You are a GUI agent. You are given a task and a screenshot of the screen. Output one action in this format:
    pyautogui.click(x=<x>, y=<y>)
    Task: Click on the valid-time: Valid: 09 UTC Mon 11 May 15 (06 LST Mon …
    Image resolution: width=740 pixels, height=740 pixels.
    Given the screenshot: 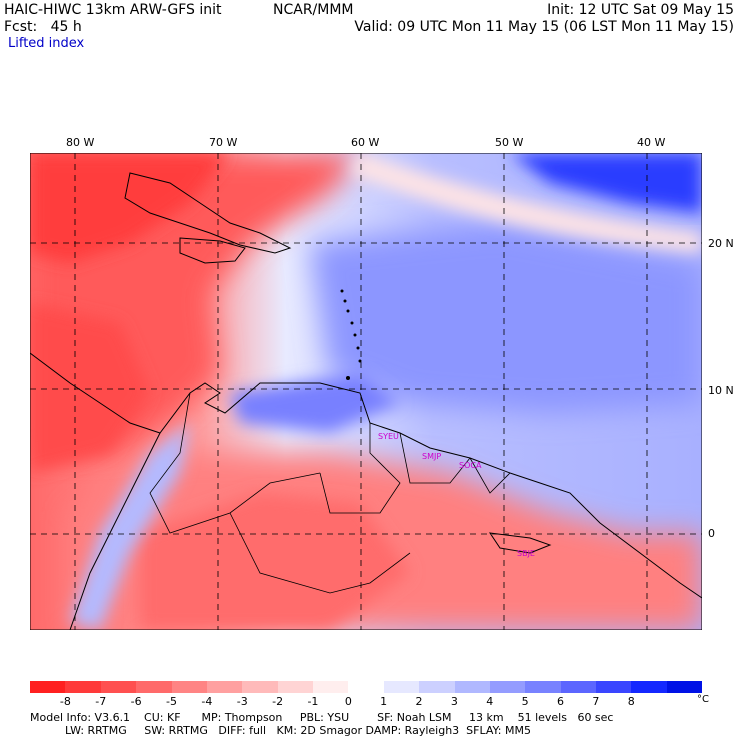 What is the action you would take?
    pyautogui.click(x=544, y=27)
    